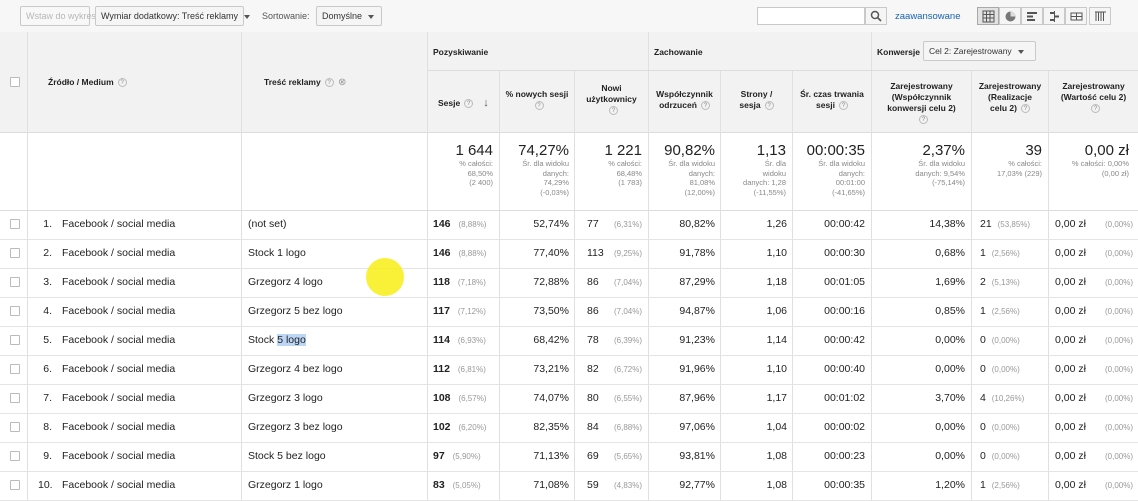 This screenshot has height=501, width=1138. What do you see at coordinates (776, 311) in the screenshot?
I see `pages-per-session-value: 1,06` at bounding box center [776, 311].